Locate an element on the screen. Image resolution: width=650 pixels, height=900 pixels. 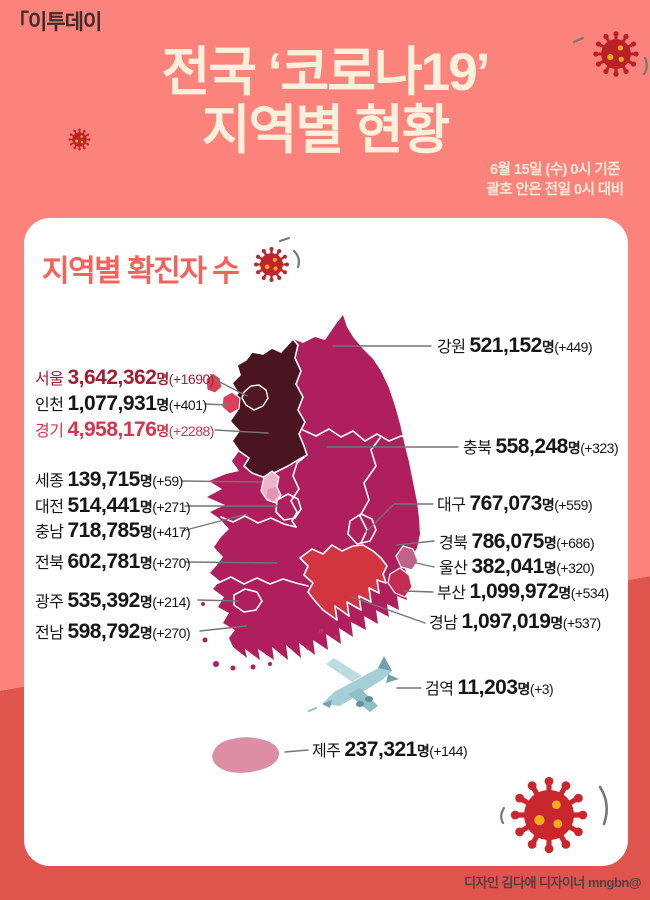
region-delta: (+320) is located at coordinates (575, 568).